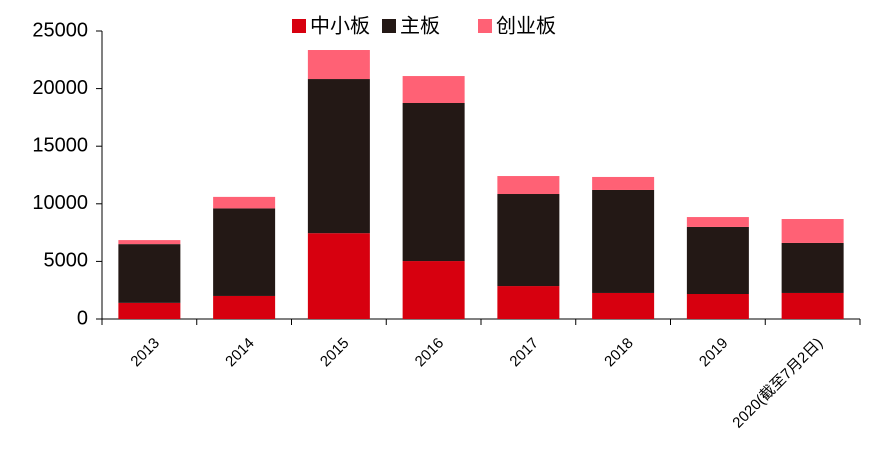  What do you see at coordinates (60, 88) in the screenshot?
I see `y-tick-label: 20000` at bounding box center [60, 88].